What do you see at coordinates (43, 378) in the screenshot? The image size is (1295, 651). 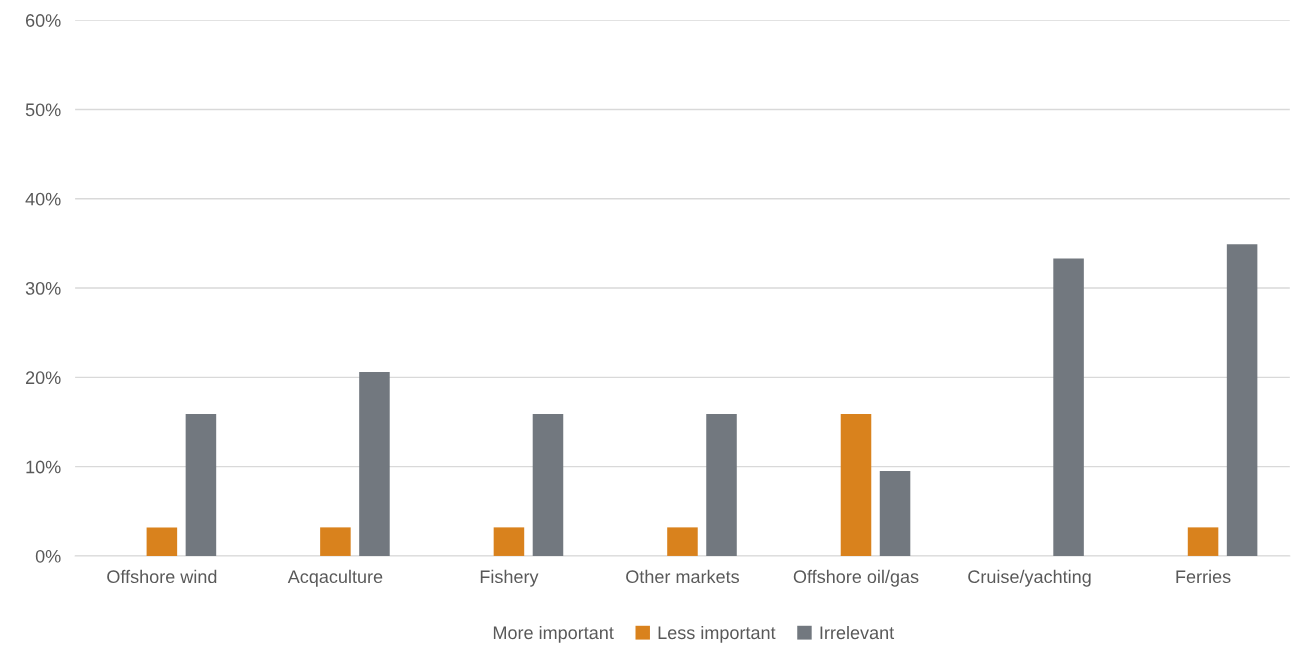 I see `y-tick-label: 20%` at bounding box center [43, 378].